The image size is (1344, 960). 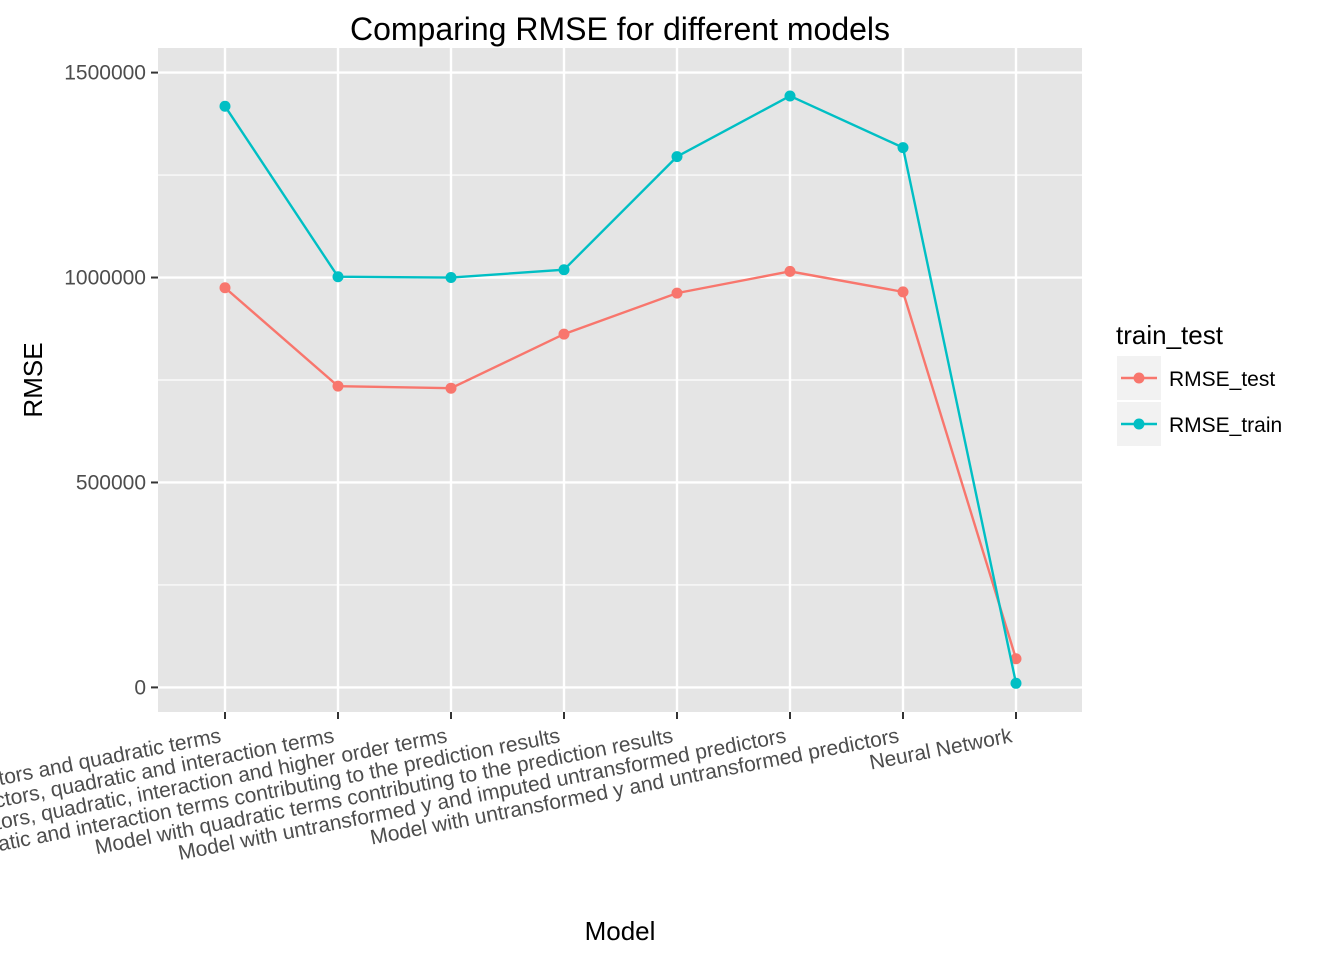 What do you see at coordinates (620, 931) in the screenshot?
I see `x-axis-label: Model` at bounding box center [620, 931].